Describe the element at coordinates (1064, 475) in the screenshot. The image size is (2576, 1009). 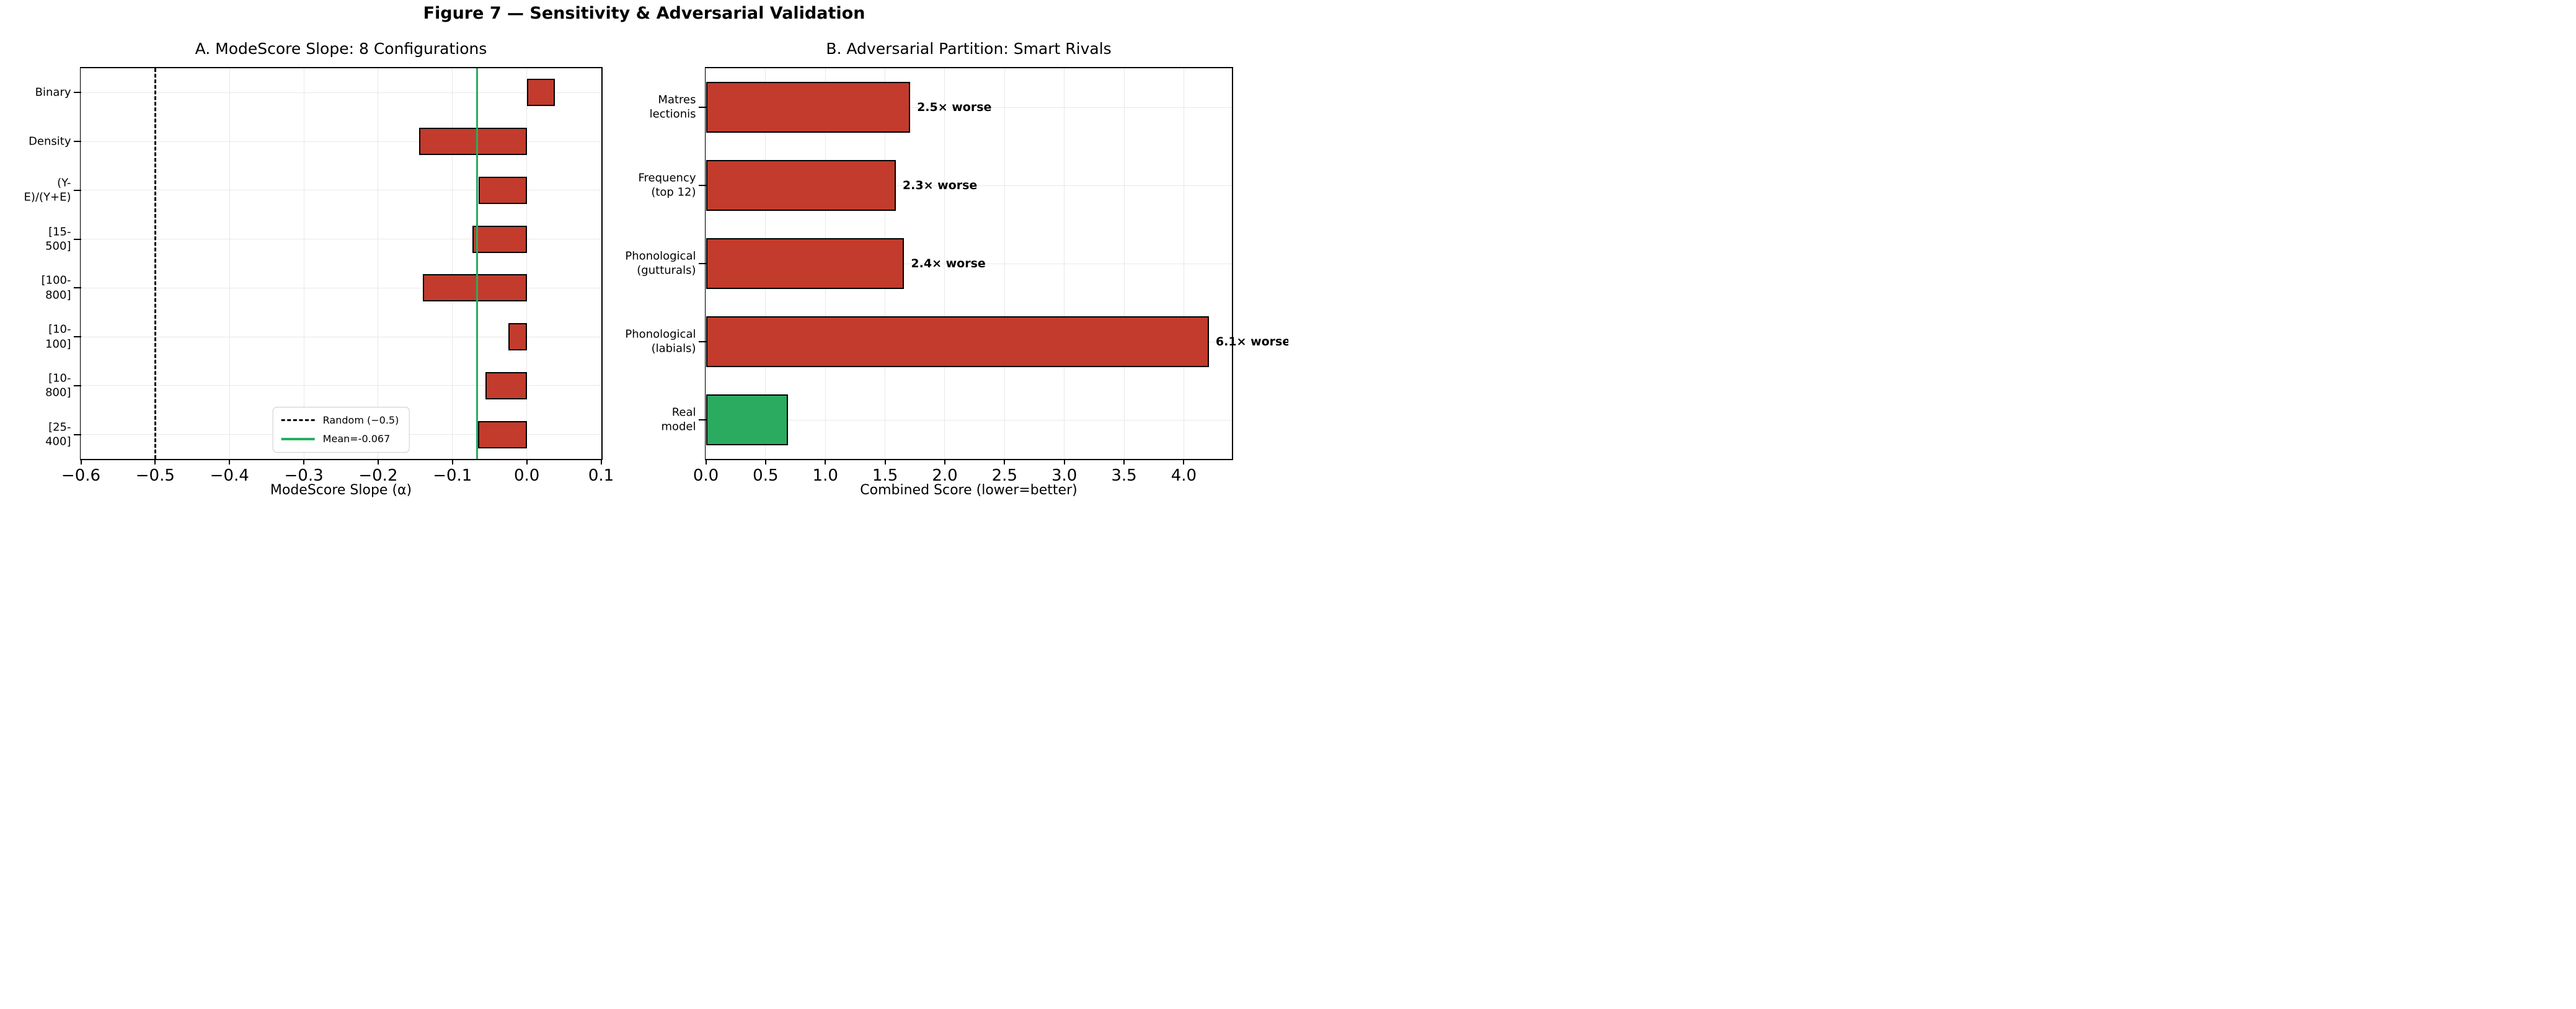
I see `x-tick-label: 3.0` at that location.